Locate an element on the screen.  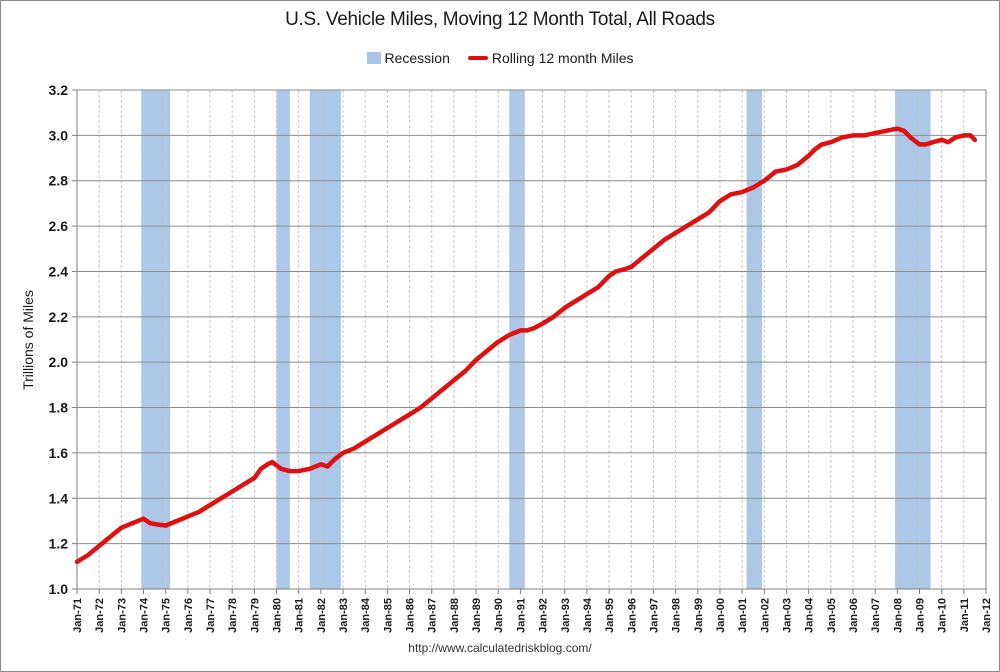
legend-label-recession: Recession is located at coordinates (417, 58).